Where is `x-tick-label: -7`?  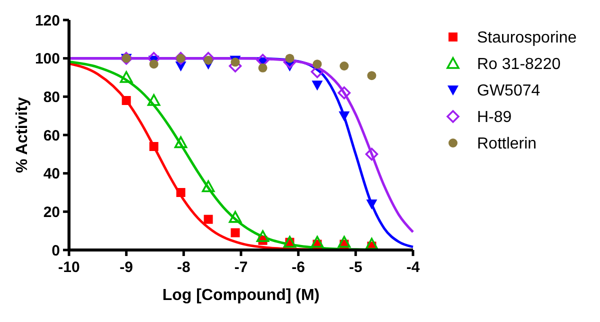
x-tick-label: -7 is located at coordinates (241, 267).